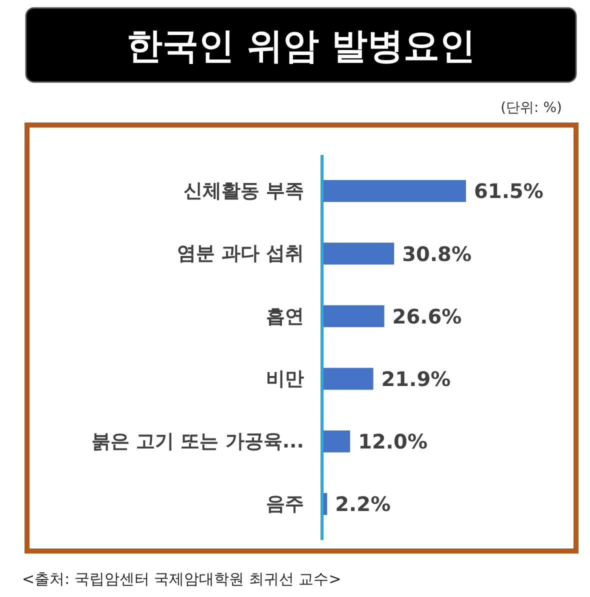  Describe the element at coordinates (182, 579) in the screenshot. I see `text: <출처: 국립암센터 국제암대학원 최귀선 교수>` at that location.